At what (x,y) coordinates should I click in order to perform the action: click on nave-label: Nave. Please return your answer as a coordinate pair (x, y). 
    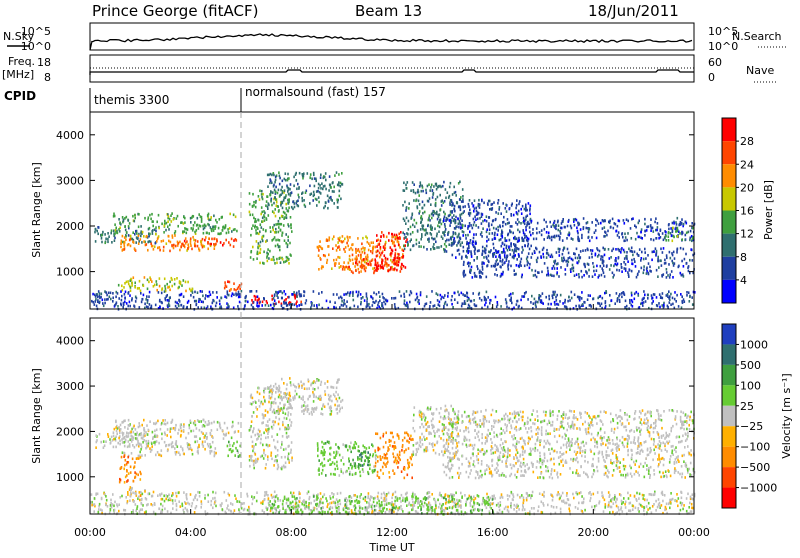
    Looking at the image, I should click on (760, 70).